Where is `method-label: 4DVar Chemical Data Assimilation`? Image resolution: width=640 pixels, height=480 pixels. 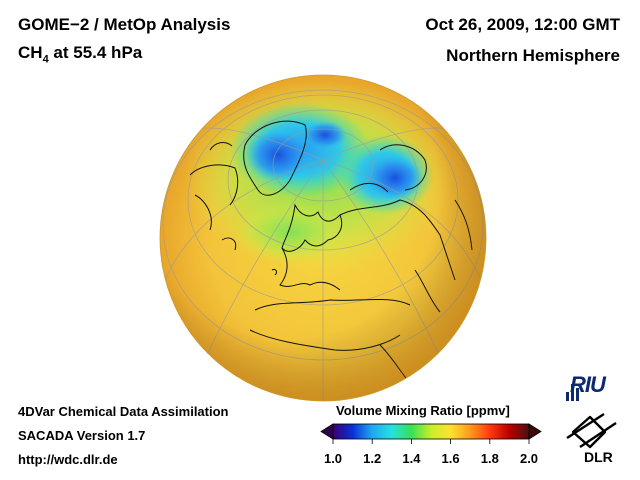 method-label: 4DVar Chemical Data Assimilation is located at coordinates (123, 411).